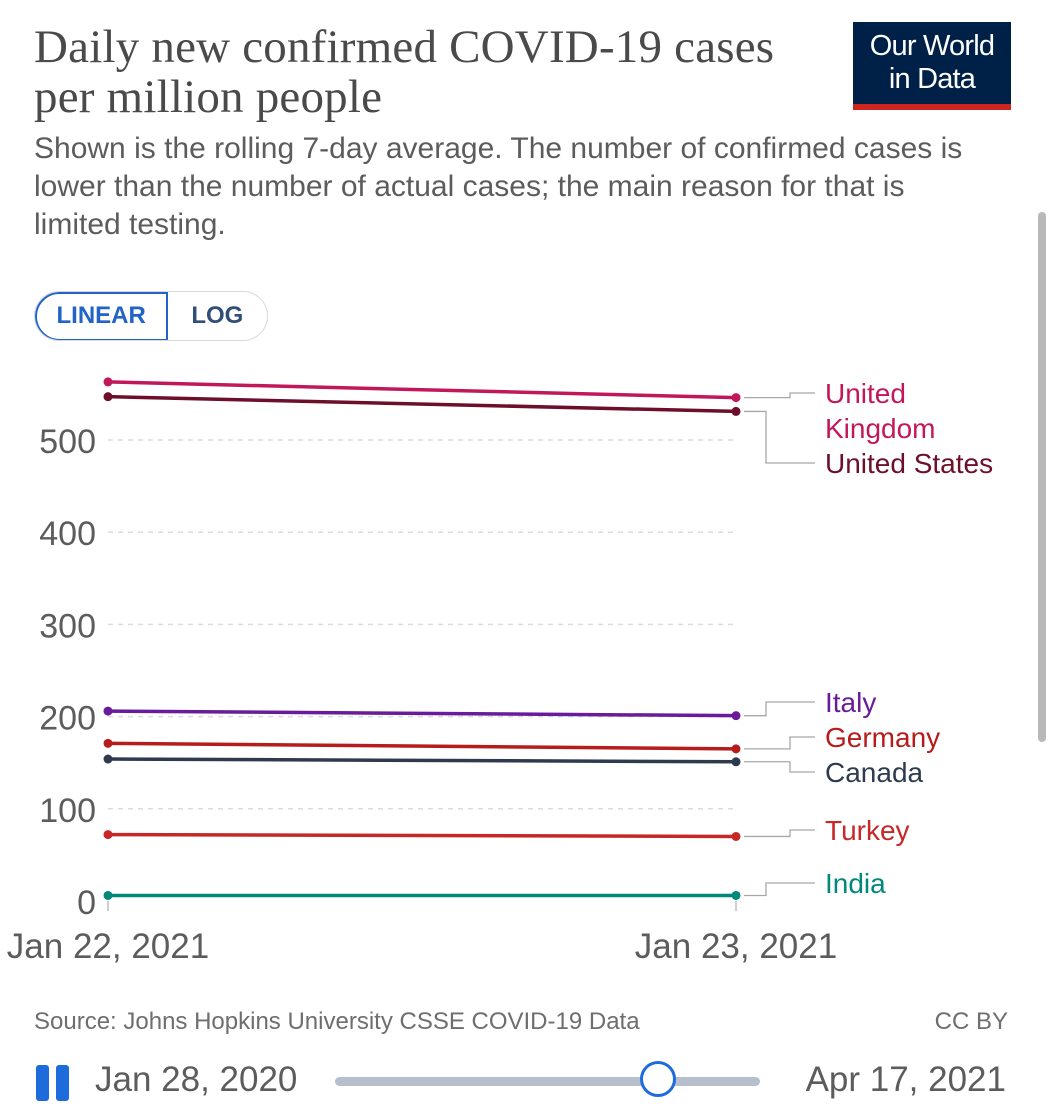 The image size is (1050, 1112). I want to click on log-scale-button: LOG, so click(217, 315).